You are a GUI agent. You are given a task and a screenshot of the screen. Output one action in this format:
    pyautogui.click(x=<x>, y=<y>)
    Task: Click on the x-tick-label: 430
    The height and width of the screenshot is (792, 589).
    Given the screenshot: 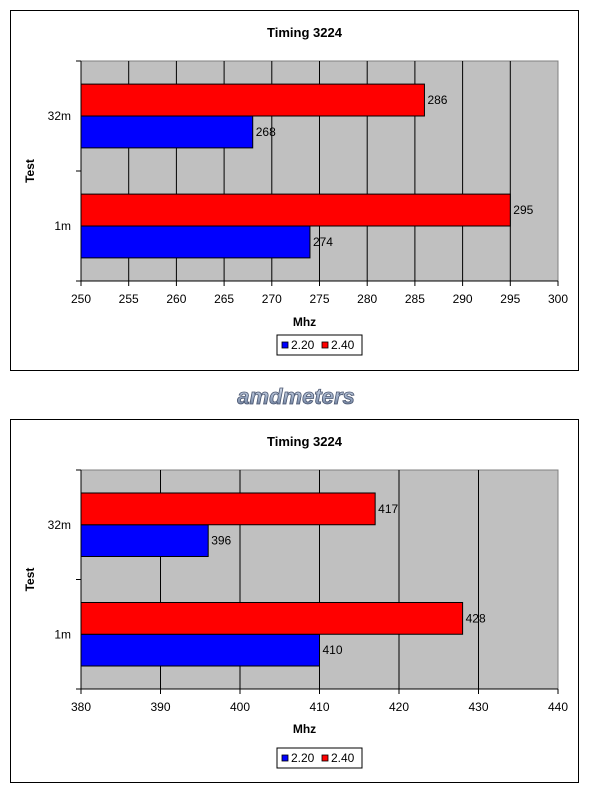 What is the action you would take?
    pyautogui.click(x=478, y=707)
    